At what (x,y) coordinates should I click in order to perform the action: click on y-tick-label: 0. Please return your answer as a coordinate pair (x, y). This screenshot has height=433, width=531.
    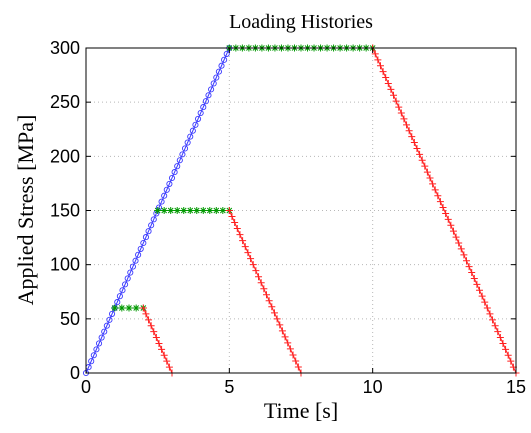
    Looking at the image, I should click on (75, 373).